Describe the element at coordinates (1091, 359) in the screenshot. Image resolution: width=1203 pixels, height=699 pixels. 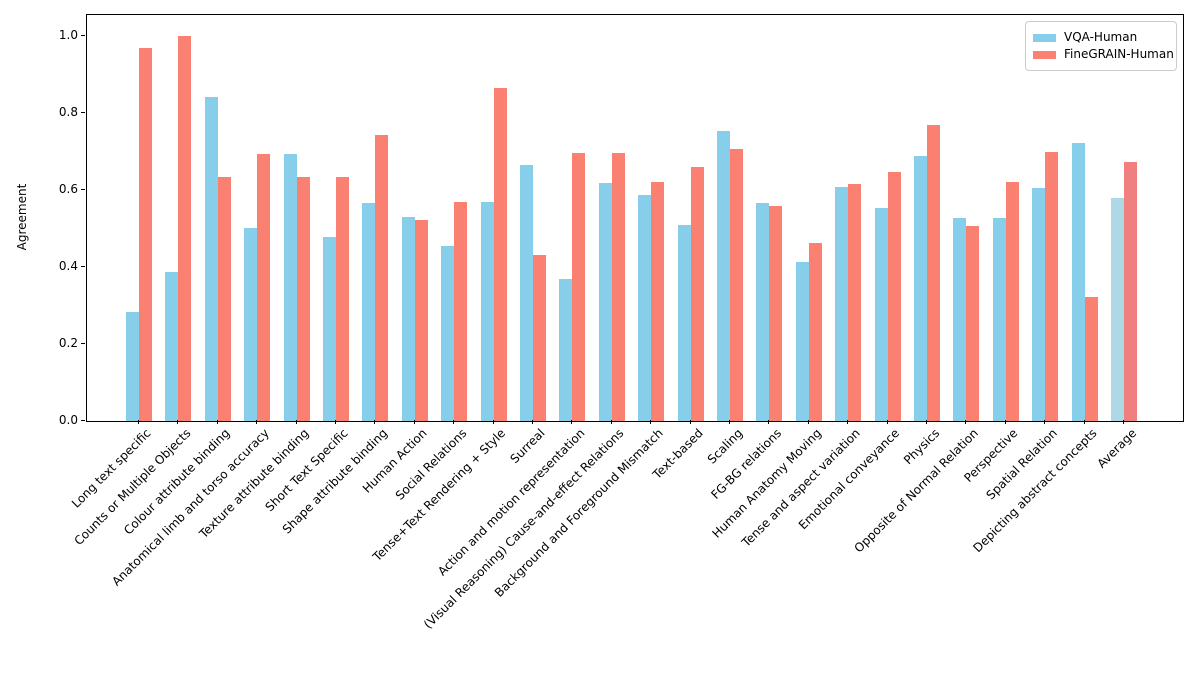
I see `bar-finegrain-human-depicting-abstract-concepts` at that location.